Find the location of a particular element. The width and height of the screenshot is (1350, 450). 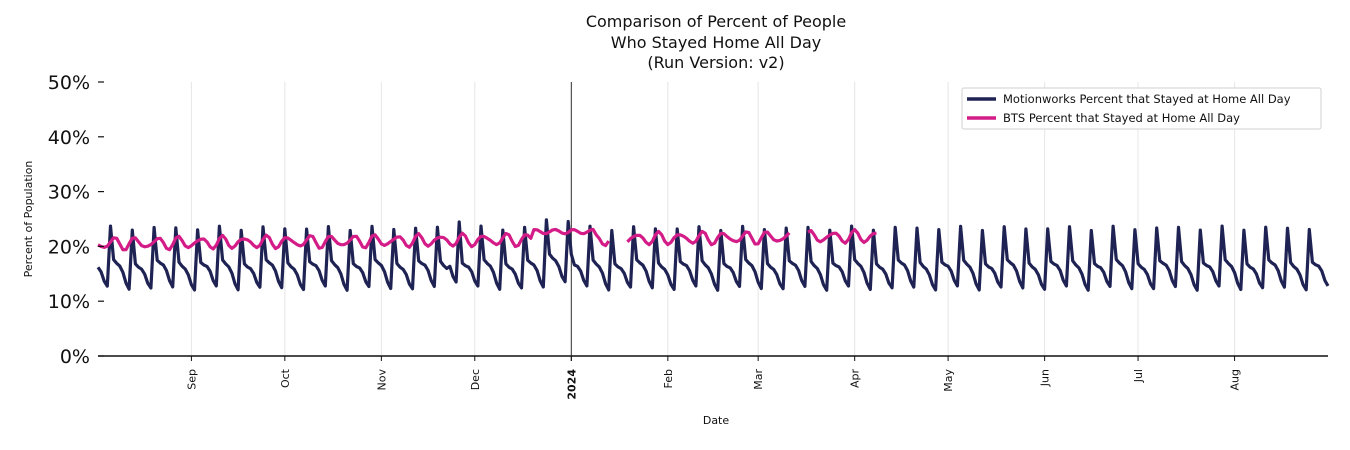

x-tick-label: Apr is located at coordinates (855, 379).